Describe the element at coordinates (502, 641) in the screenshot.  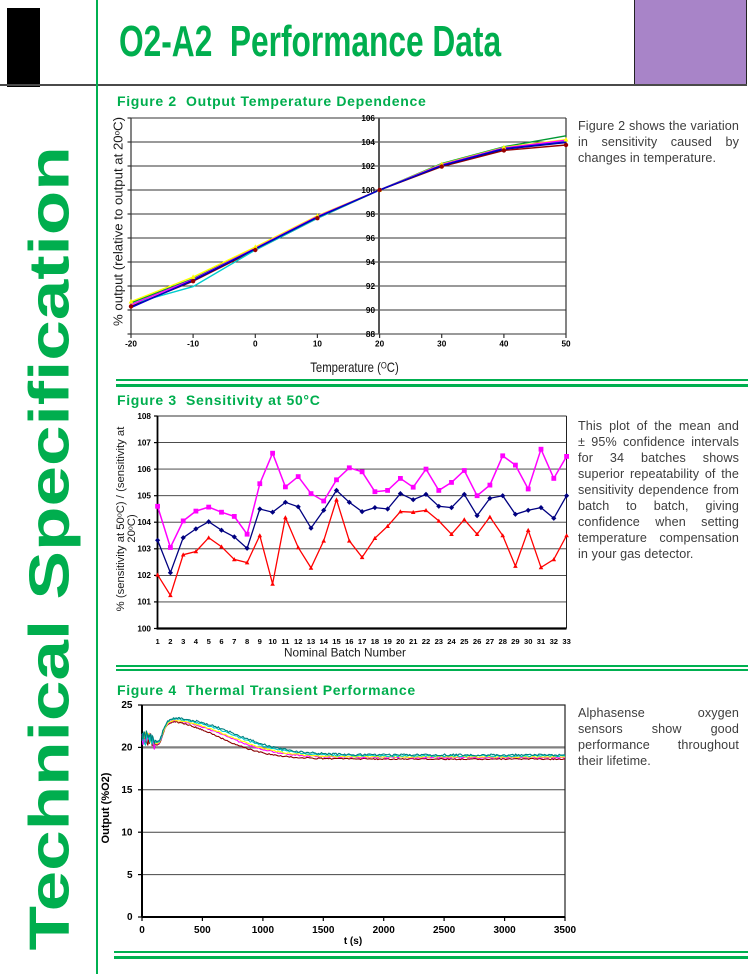
I see `svg-text: 28` at that location.